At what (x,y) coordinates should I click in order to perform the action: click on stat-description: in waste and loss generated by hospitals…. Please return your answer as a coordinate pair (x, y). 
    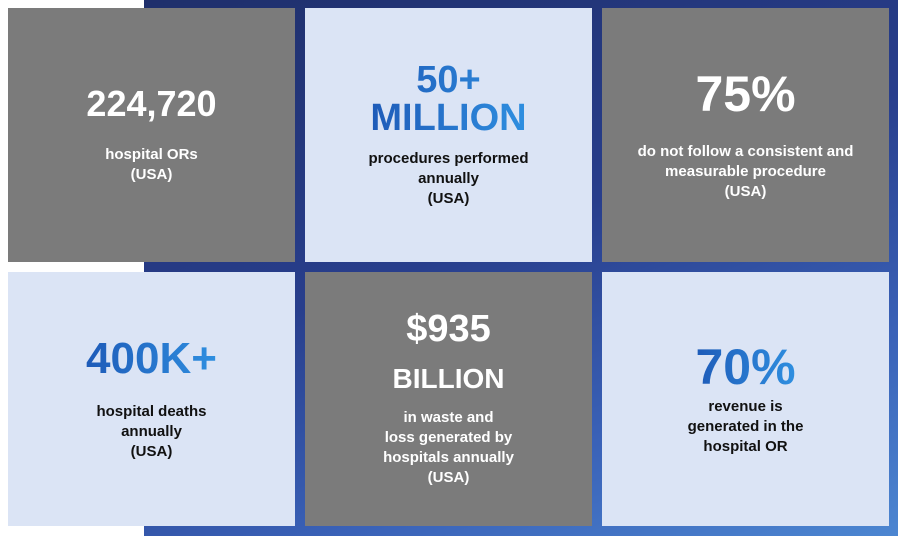
    Looking at the image, I should click on (448, 447).